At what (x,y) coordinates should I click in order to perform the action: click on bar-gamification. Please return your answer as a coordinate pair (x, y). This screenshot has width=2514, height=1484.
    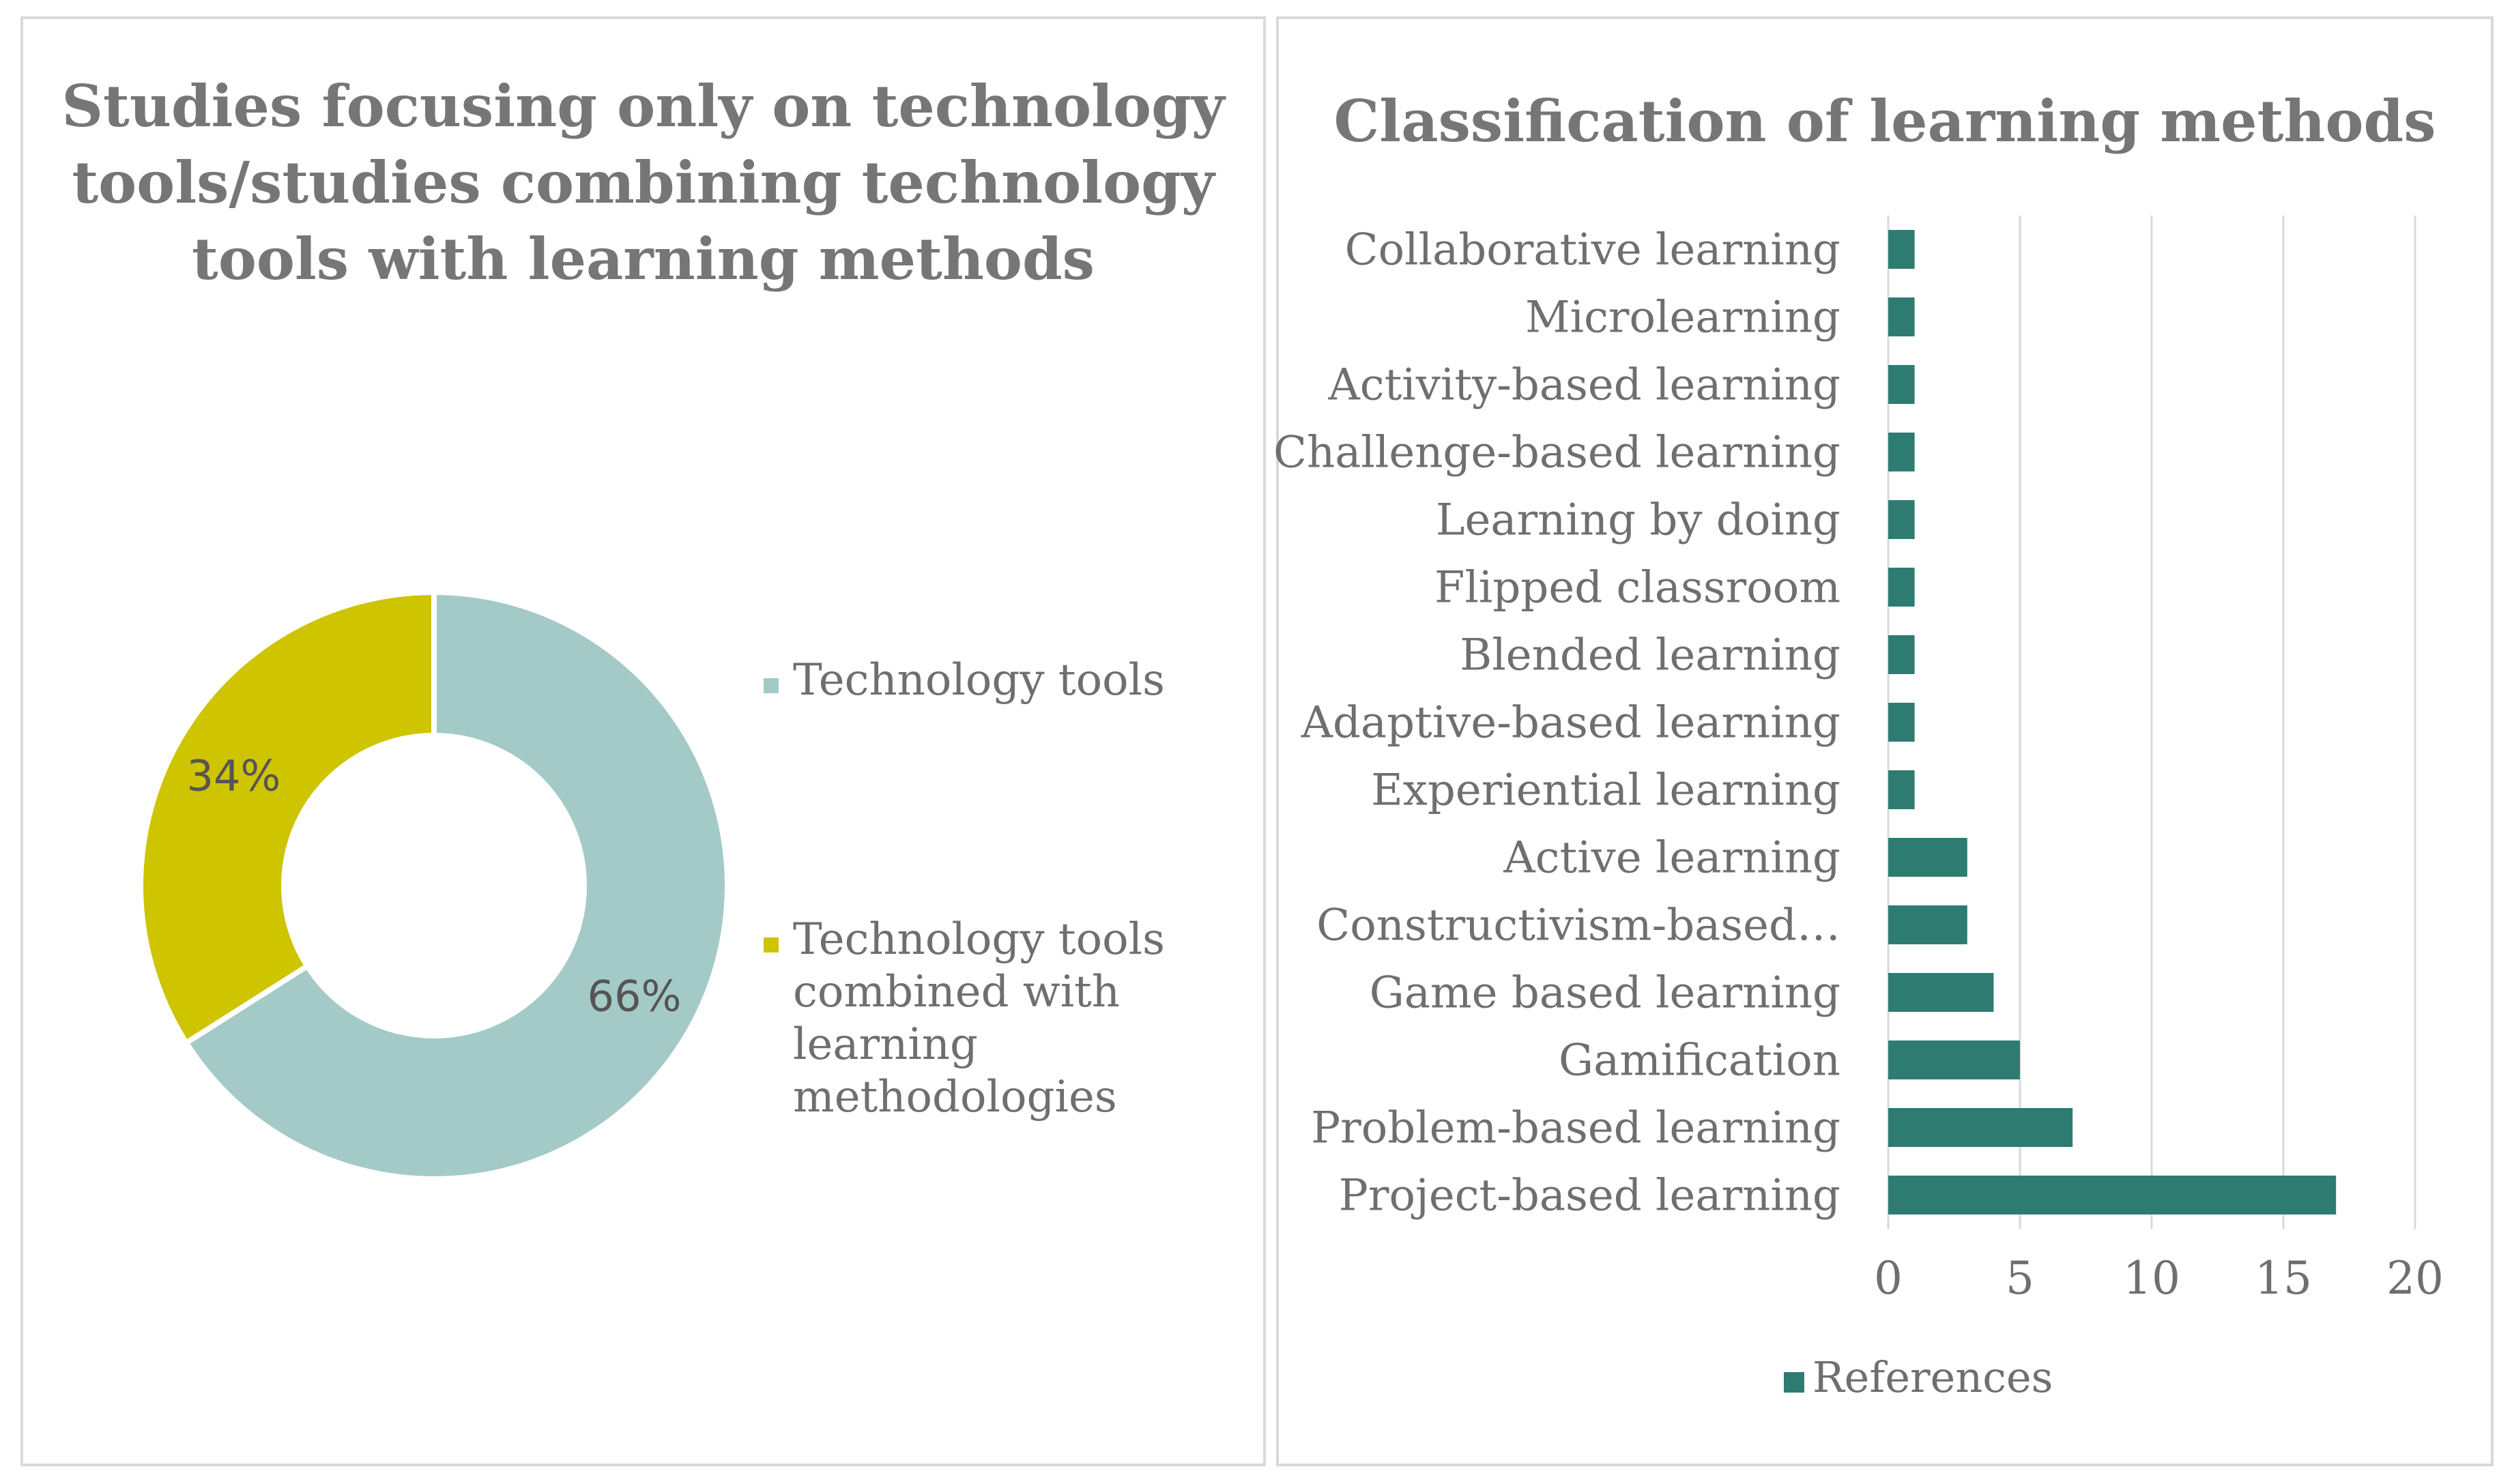
    Looking at the image, I should click on (1954, 1060).